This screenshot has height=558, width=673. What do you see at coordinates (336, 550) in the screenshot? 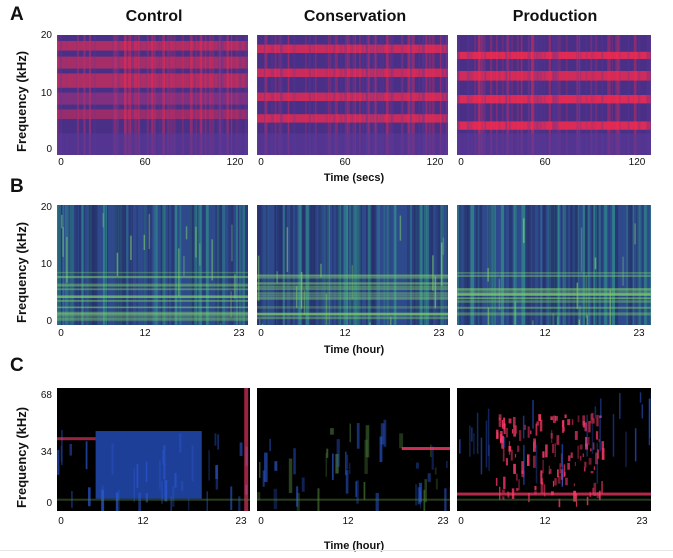
I see `bottom-divider` at bounding box center [336, 550].